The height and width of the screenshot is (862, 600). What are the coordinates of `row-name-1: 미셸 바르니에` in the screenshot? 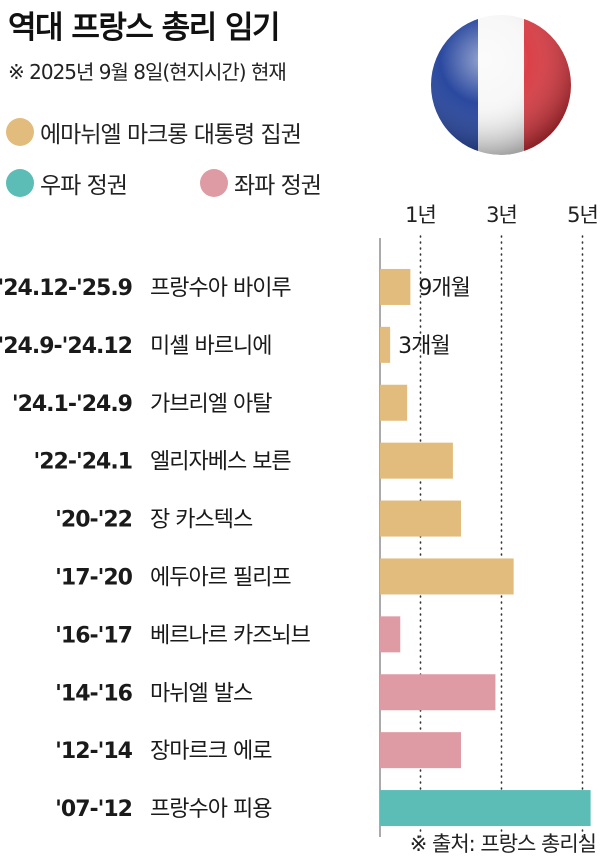 It's located at (210, 346).